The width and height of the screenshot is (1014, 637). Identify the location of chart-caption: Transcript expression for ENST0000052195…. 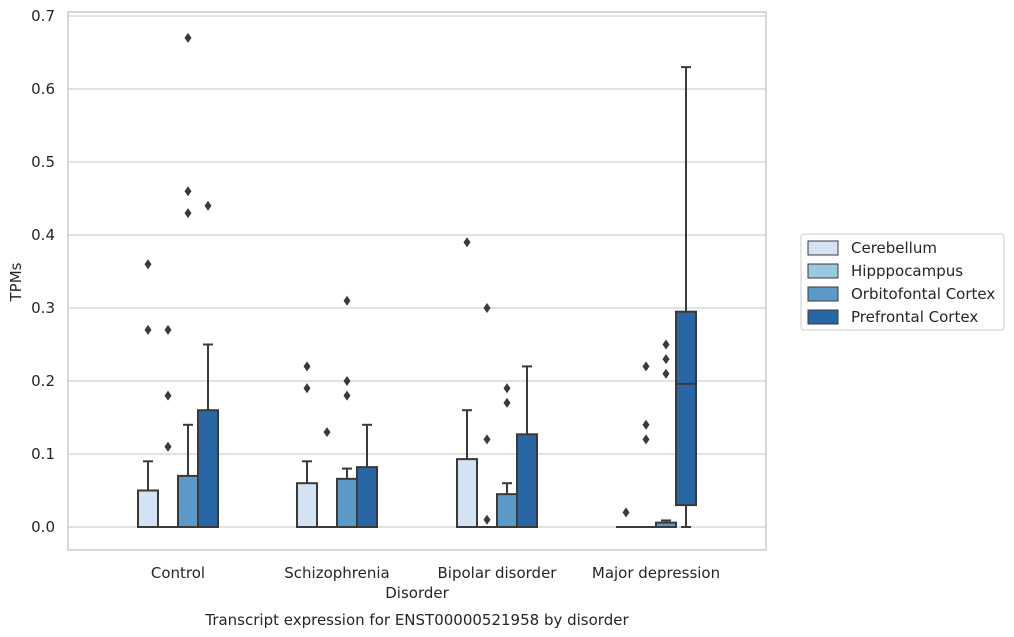
(416, 620).